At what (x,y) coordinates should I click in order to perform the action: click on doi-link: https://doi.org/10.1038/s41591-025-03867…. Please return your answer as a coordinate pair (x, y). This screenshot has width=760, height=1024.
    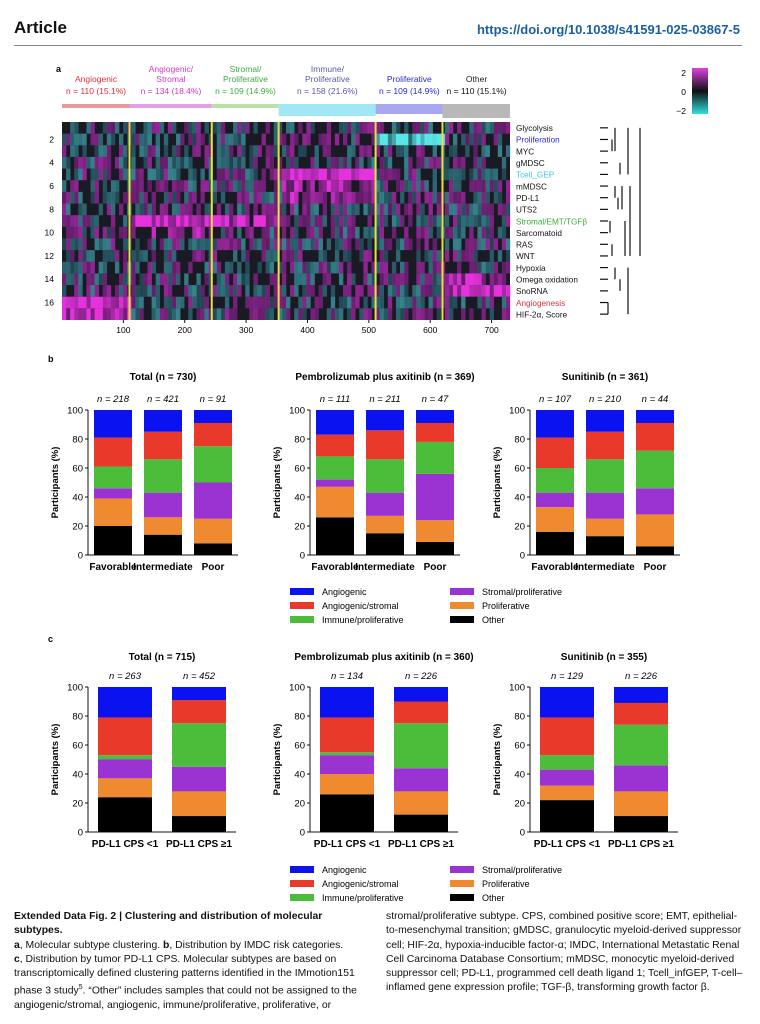
    Looking at the image, I should click on (608, 29).